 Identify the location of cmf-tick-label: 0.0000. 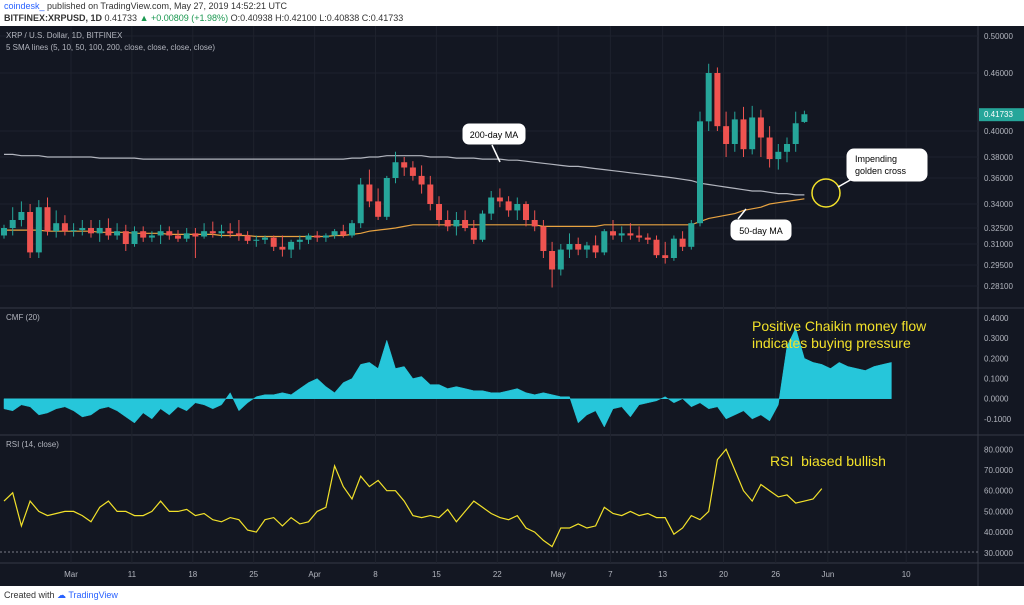
(996, 399).